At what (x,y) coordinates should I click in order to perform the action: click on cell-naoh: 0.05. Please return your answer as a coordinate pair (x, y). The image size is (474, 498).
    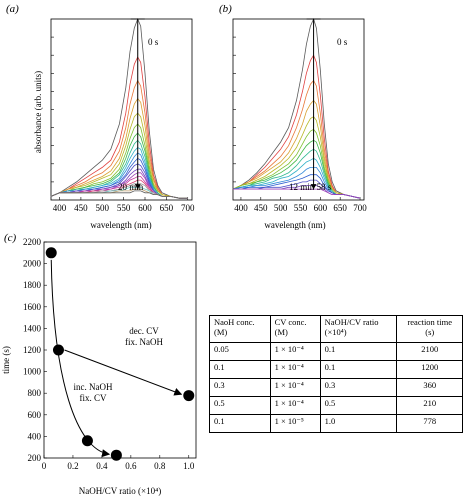
    Looking at the image, I should click on (240, 351).